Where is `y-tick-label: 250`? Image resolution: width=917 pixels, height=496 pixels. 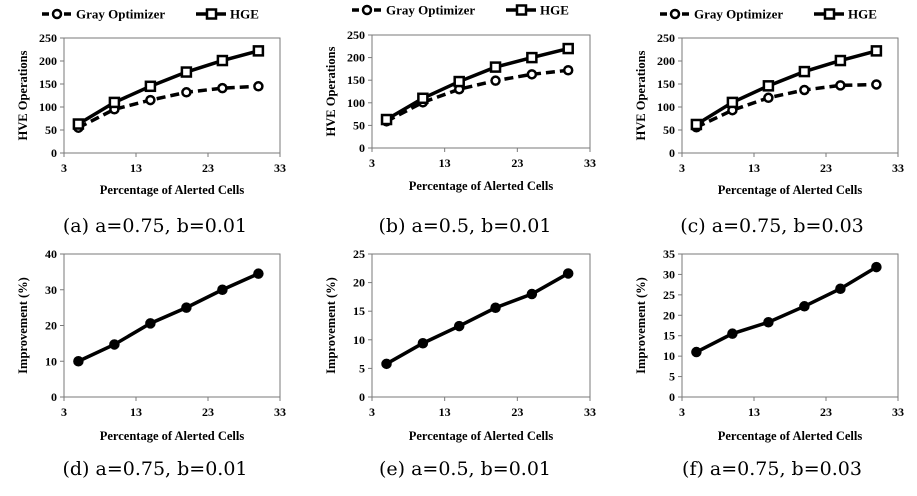 y-tick-label: 250 is located at coordinates (666, 38).